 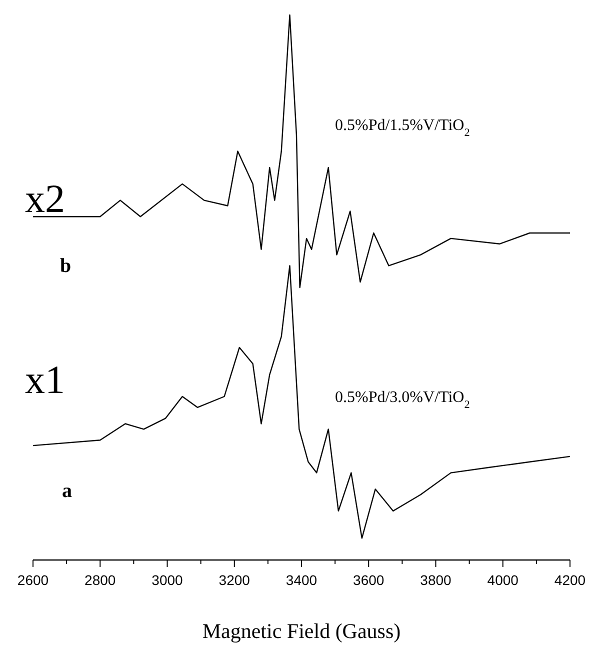 What do you see at coordinates (368, 580) in the screenshot?
I see `x-tick-label: 3600` at bounding box center [368, 580].